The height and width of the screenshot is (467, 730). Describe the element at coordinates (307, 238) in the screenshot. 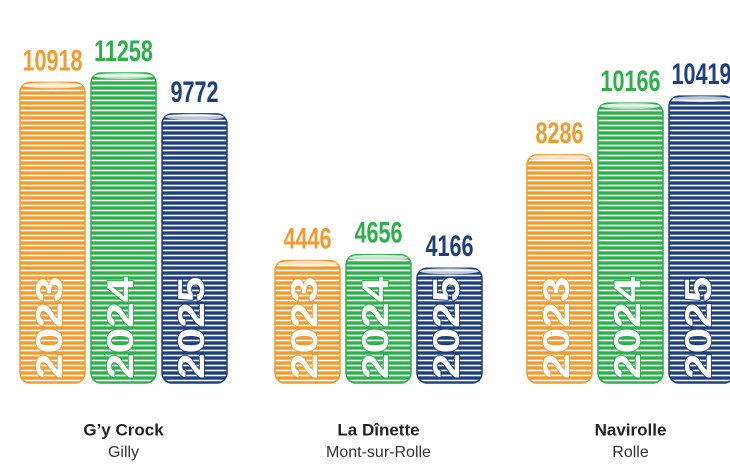

I see `value-label: 4446` at that location.